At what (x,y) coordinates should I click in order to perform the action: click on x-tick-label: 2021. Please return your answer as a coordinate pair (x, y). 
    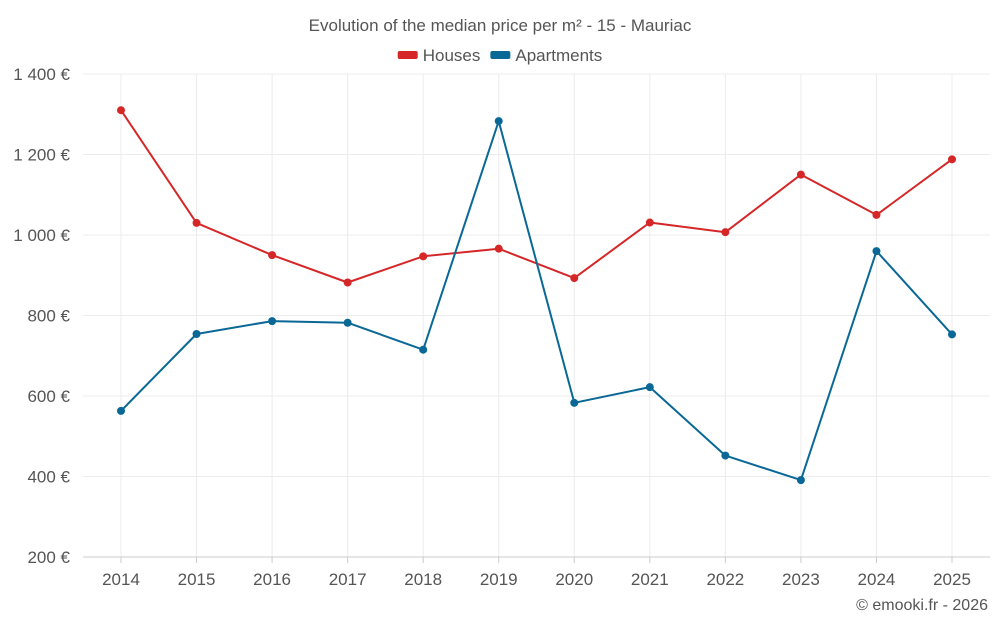
    Looking at the image, I should click on (650, 579).